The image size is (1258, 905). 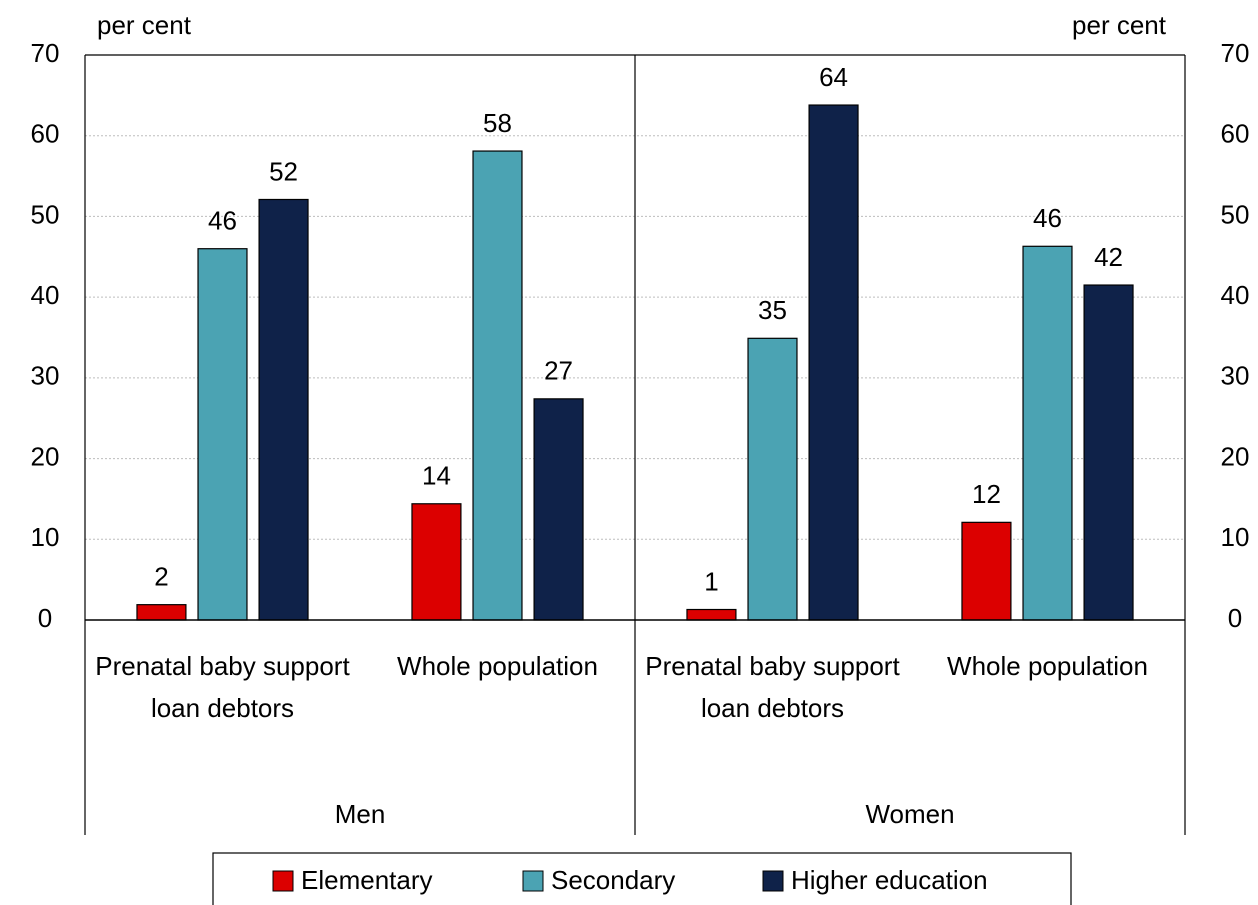 What do you see at coordinates (45, 214) in the screenshot?
I see `y-tick-label: 50` at bounding box center [45, 214].